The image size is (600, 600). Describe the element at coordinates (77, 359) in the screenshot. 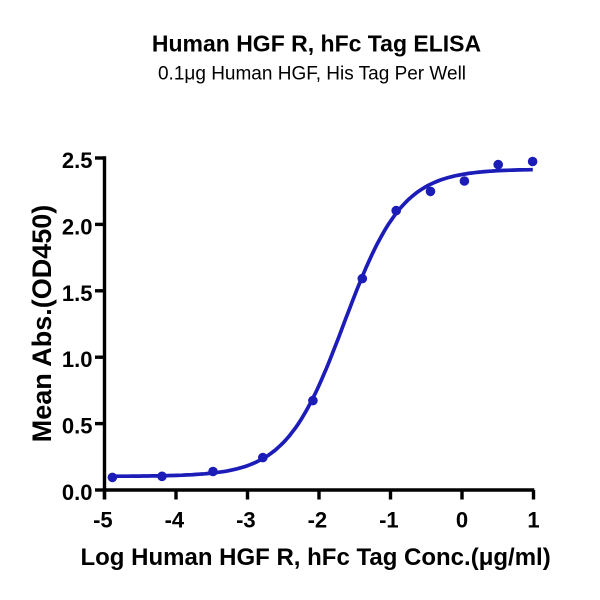

I see `svg-text: 1.0` at that location.